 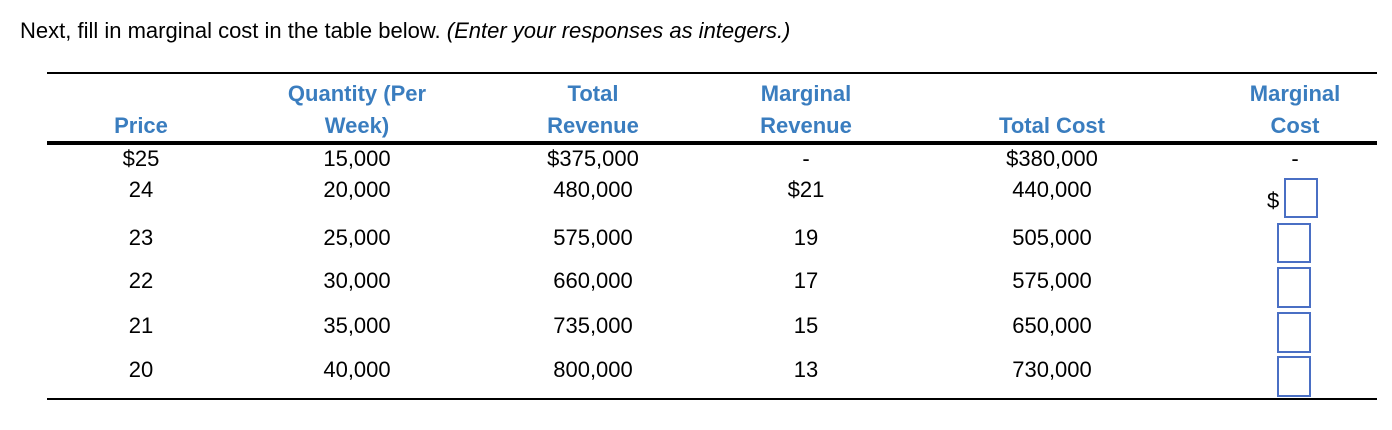 I want to click on cell-quantity: 35,000, so click(x=357, y=325).